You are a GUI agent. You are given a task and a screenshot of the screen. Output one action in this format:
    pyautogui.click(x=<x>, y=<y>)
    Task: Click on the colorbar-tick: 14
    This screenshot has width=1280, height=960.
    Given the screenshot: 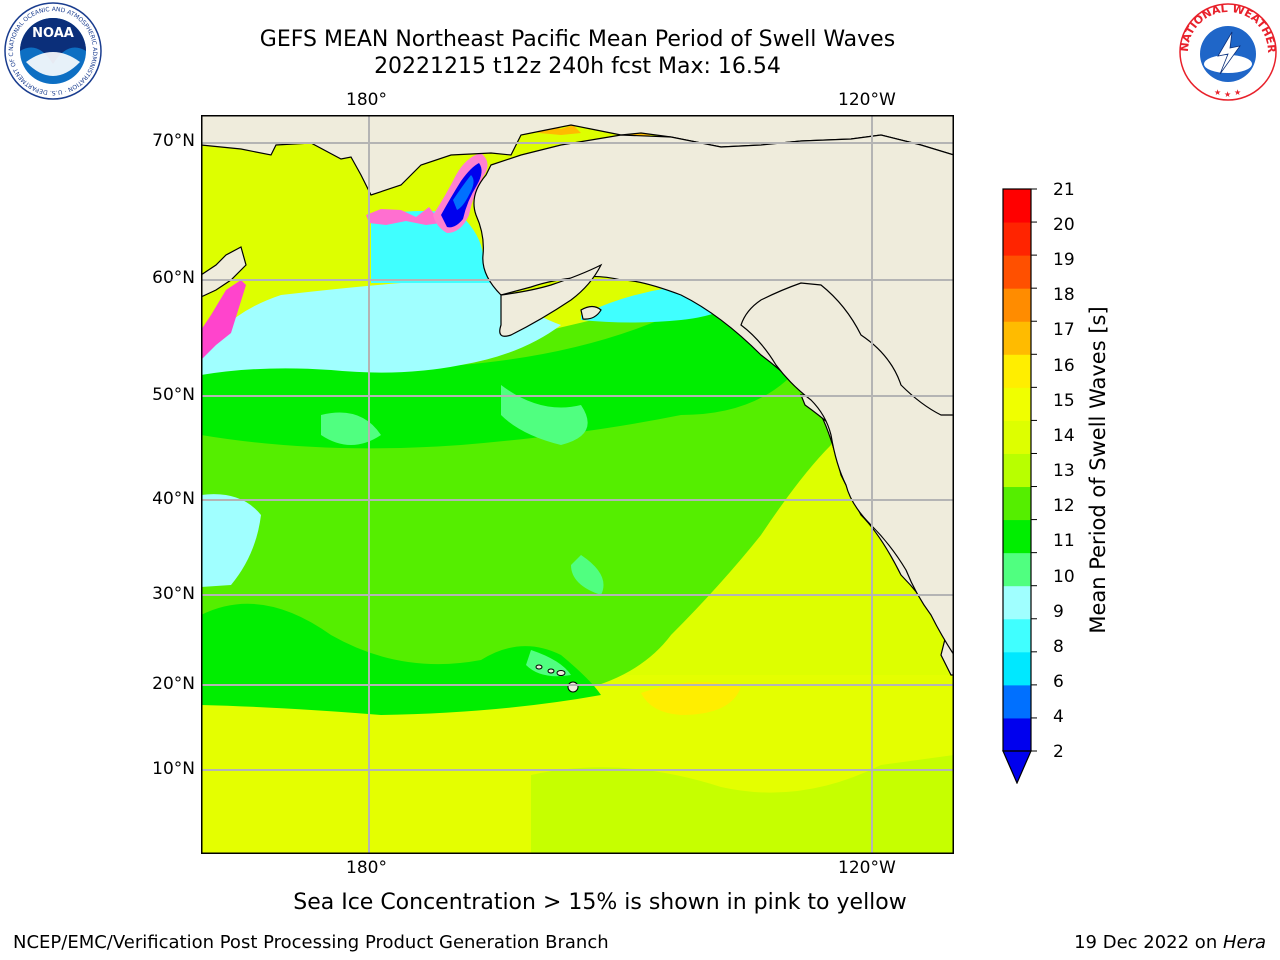 What is the action you would take?
    pyautogui.click(x=1064, y=436)
    